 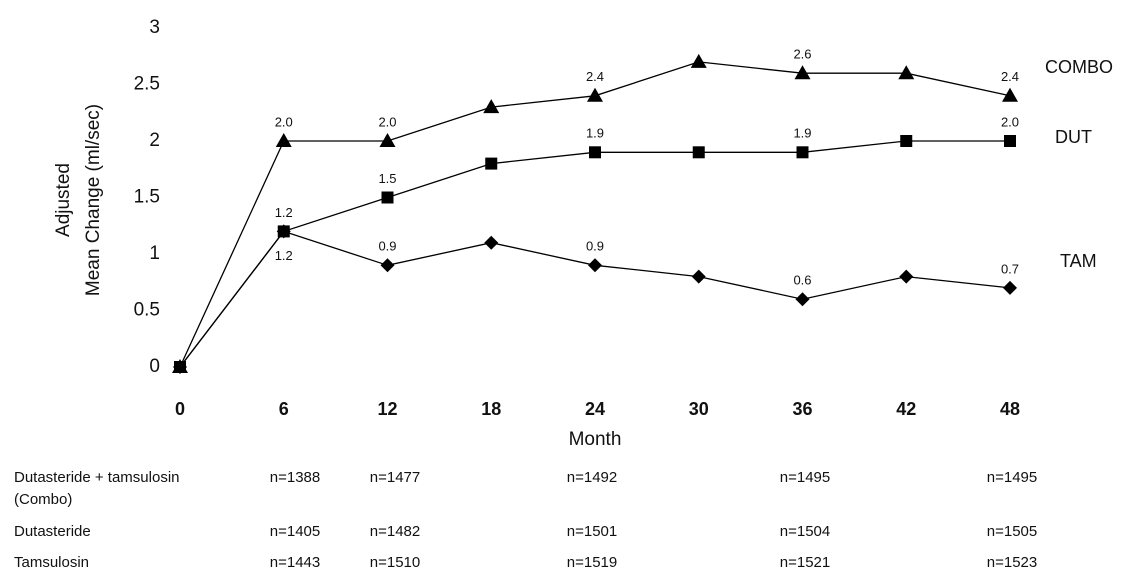 I want to click on n-count: n=1510, so click(x=395, y=562).